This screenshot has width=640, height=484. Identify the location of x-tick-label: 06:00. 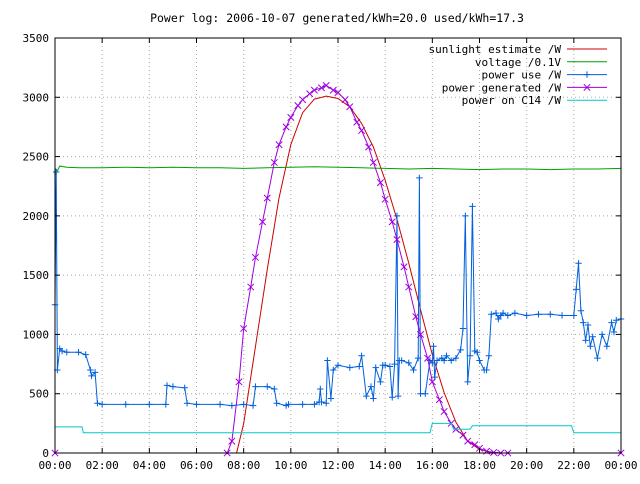
(196, 465).